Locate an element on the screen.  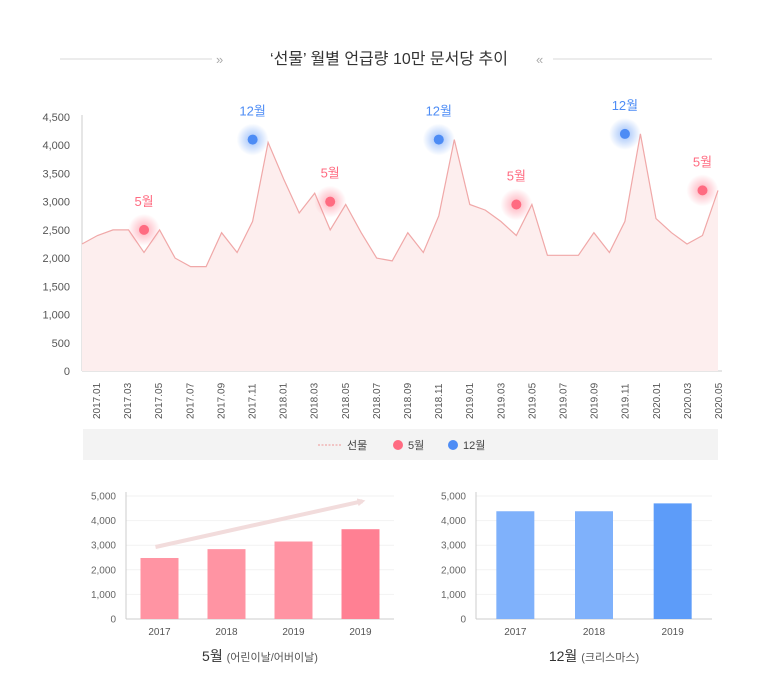
legend-label-dec: 12월 is located at coordinates (474, 445).